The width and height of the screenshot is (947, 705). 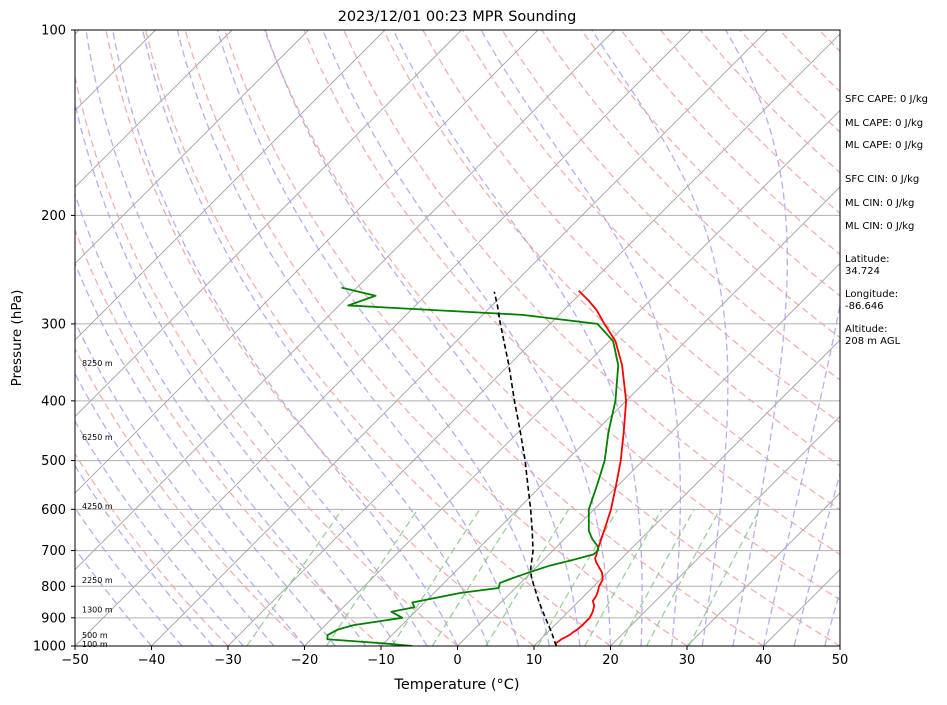 What do you see at coordinates (871, 294) in the screenshot?
I see `longitude-label: Longitude:` at bounding box center [871, 294].